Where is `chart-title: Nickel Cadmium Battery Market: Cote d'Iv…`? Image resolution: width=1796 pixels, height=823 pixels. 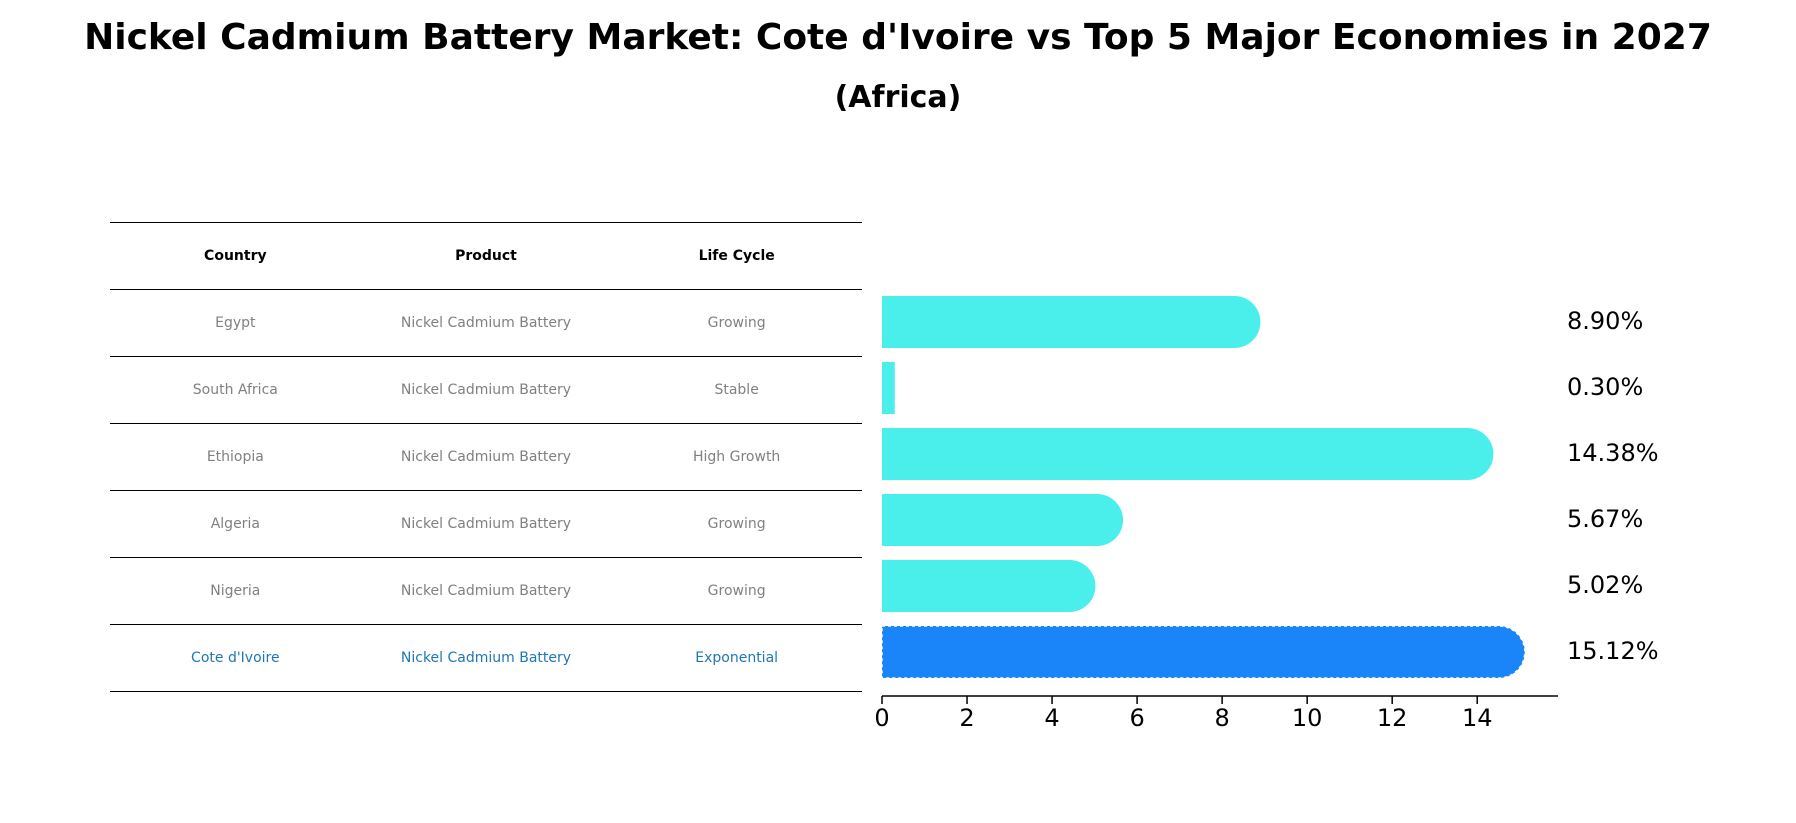
chart-title: Nickel Cadmium Battery Market: Cote d'Iv… is located at coordinates (898, 37).